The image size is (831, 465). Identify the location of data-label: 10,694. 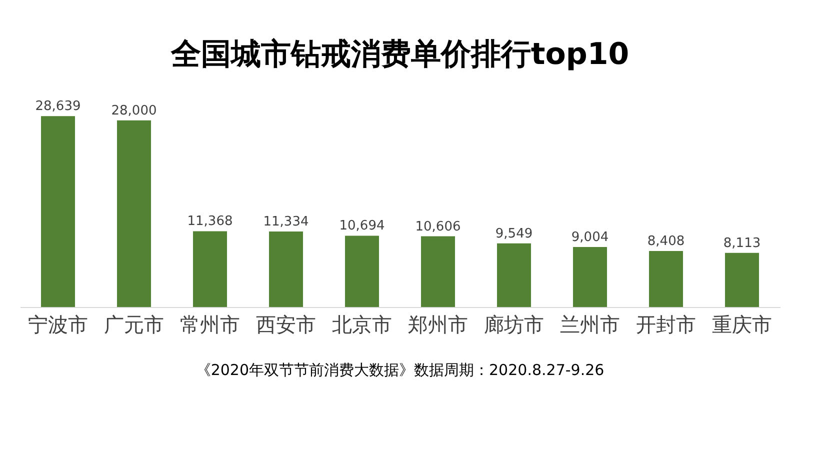
(362, 226).